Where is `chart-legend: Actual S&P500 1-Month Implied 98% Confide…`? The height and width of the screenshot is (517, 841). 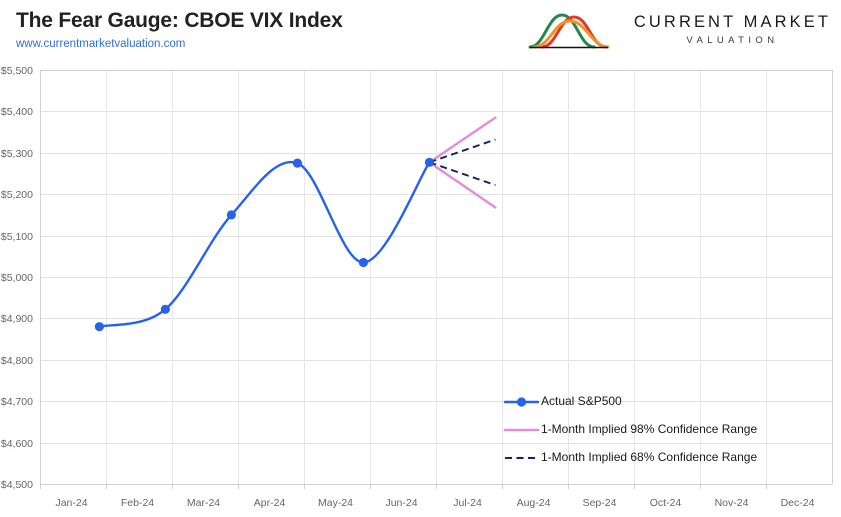
chart-legend: Actual S&P500 1-Month Implied 98% Confide… is located at coordinates (630, 429).